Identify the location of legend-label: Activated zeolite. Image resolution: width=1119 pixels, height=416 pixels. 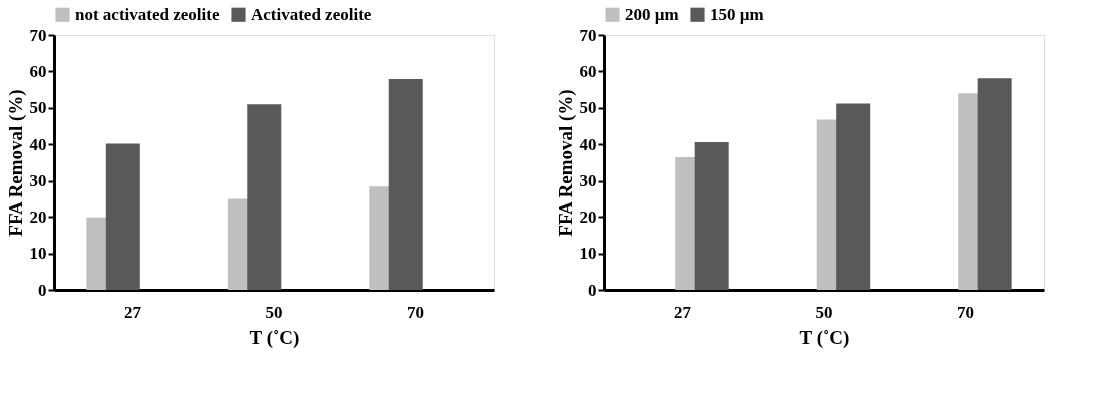
(311, 14).